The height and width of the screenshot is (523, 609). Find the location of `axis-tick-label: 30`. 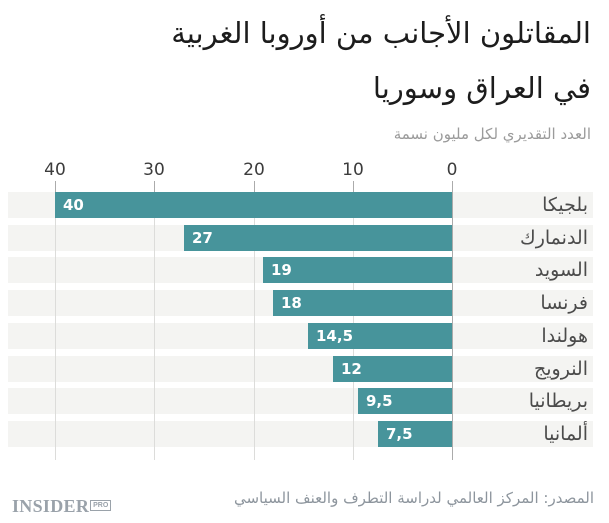

axis-tick-label: 30 is located at coordinates (154, 170).